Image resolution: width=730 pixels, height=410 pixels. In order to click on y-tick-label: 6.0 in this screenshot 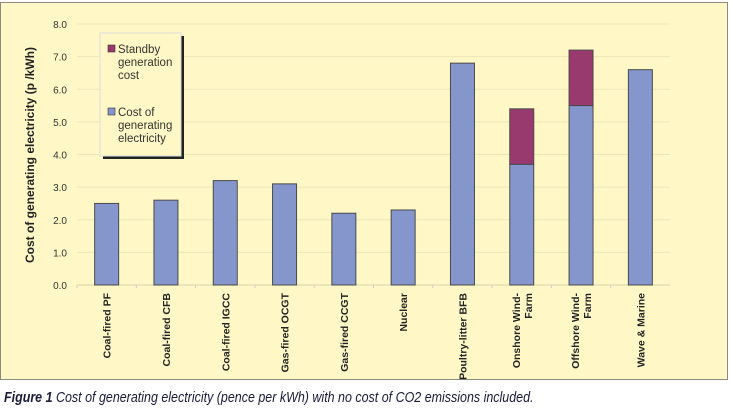, I will do `click(60, 90)`.